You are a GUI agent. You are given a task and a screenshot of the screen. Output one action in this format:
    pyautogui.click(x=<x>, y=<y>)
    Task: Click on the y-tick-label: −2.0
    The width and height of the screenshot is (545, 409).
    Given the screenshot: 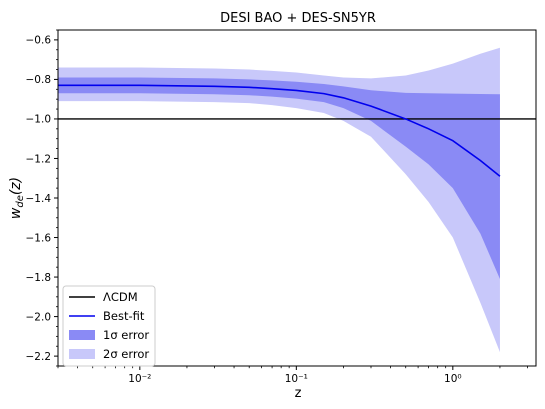 What is the action you would take?
    pyautogui.click(x=39, y=317)
    